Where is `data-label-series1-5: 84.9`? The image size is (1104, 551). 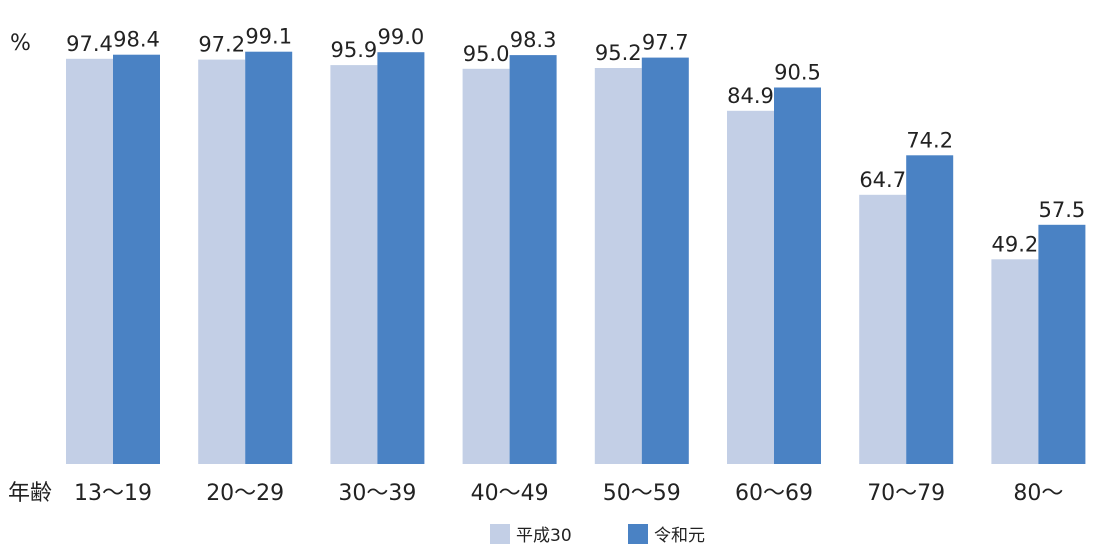 data-label-series1-5: 84.9 is located at coordinates (750, 96).